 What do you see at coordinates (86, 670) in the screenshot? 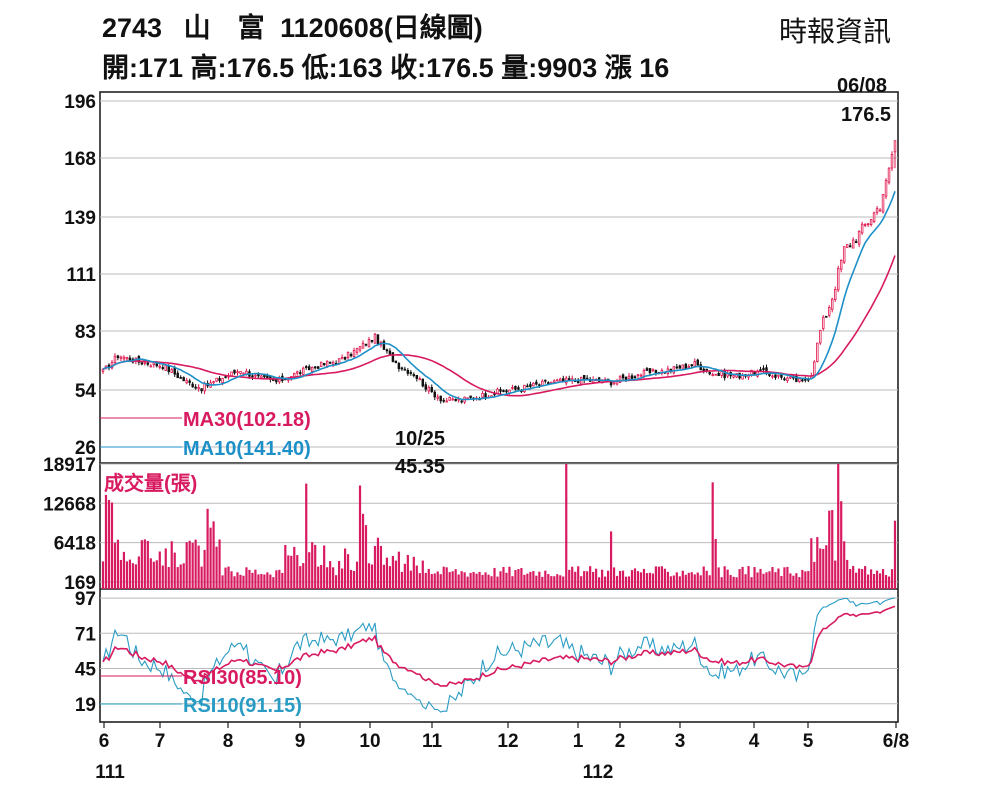
I see `rsi-tick-label: 45` at bounding box center [86, 670].